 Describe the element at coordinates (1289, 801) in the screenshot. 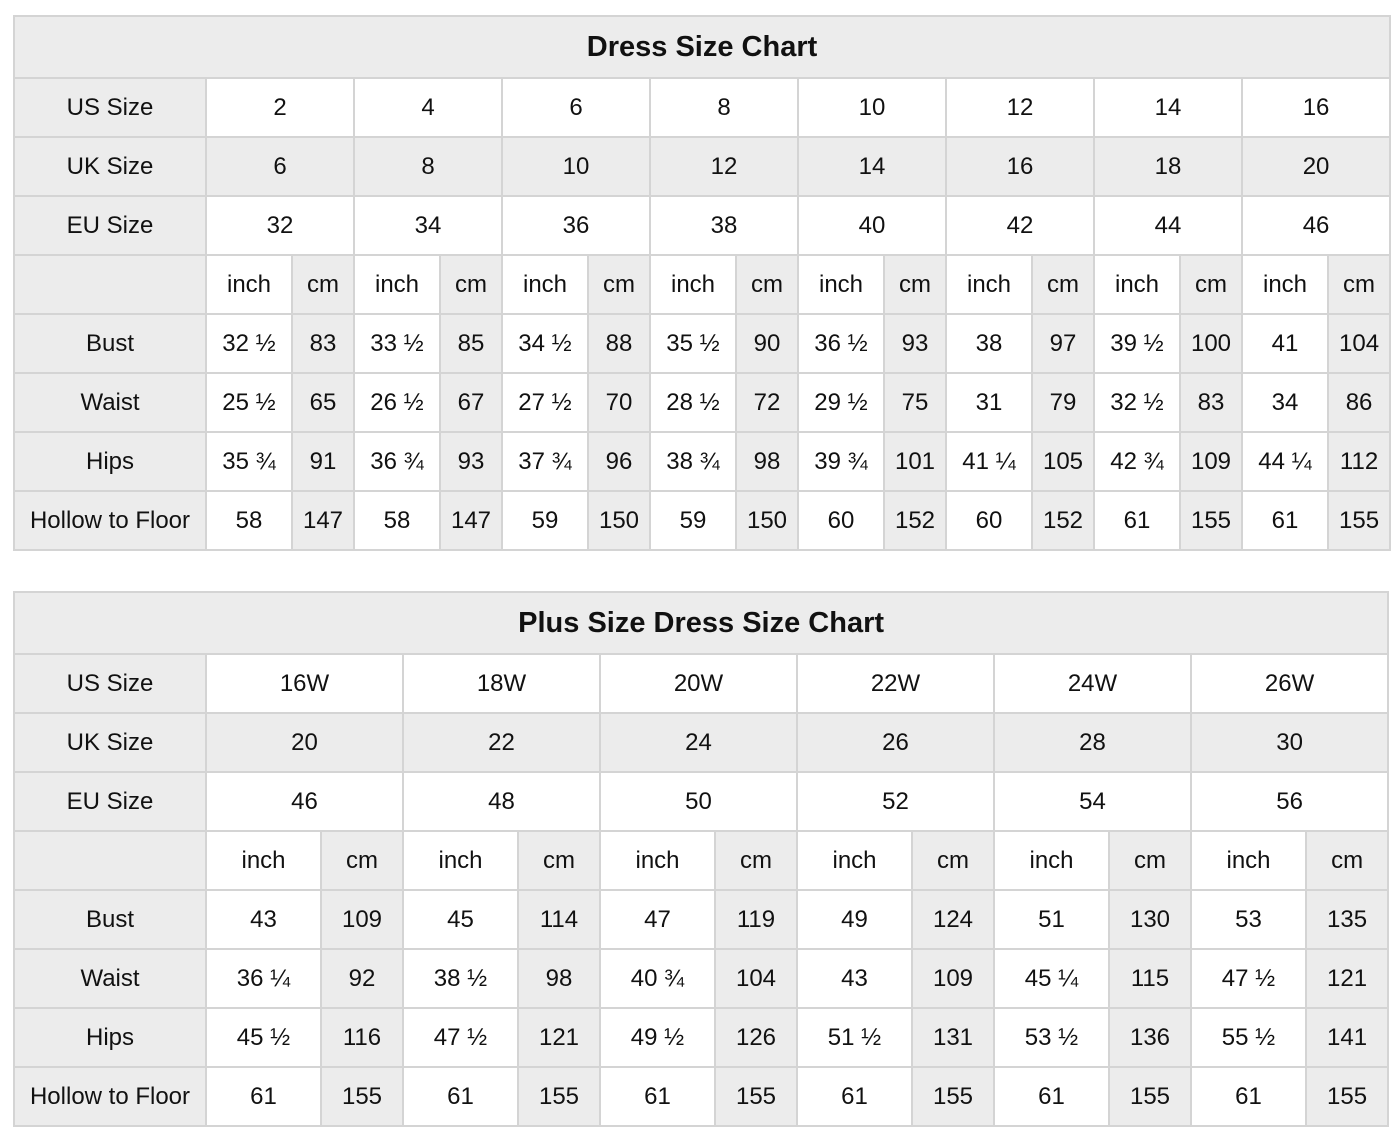

I see `size-value-cell: 56` at that location.